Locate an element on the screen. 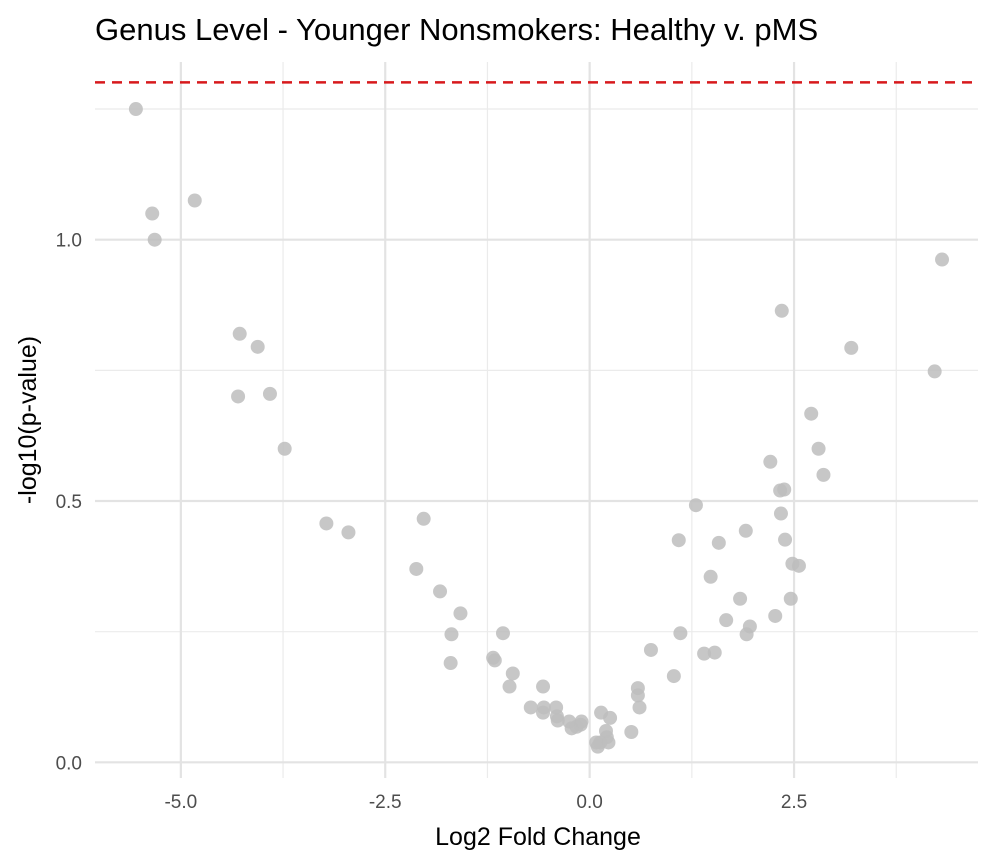  y-axis-tick-labels: 0.0 0.5 1.0 is located at coordinates (69, 503).